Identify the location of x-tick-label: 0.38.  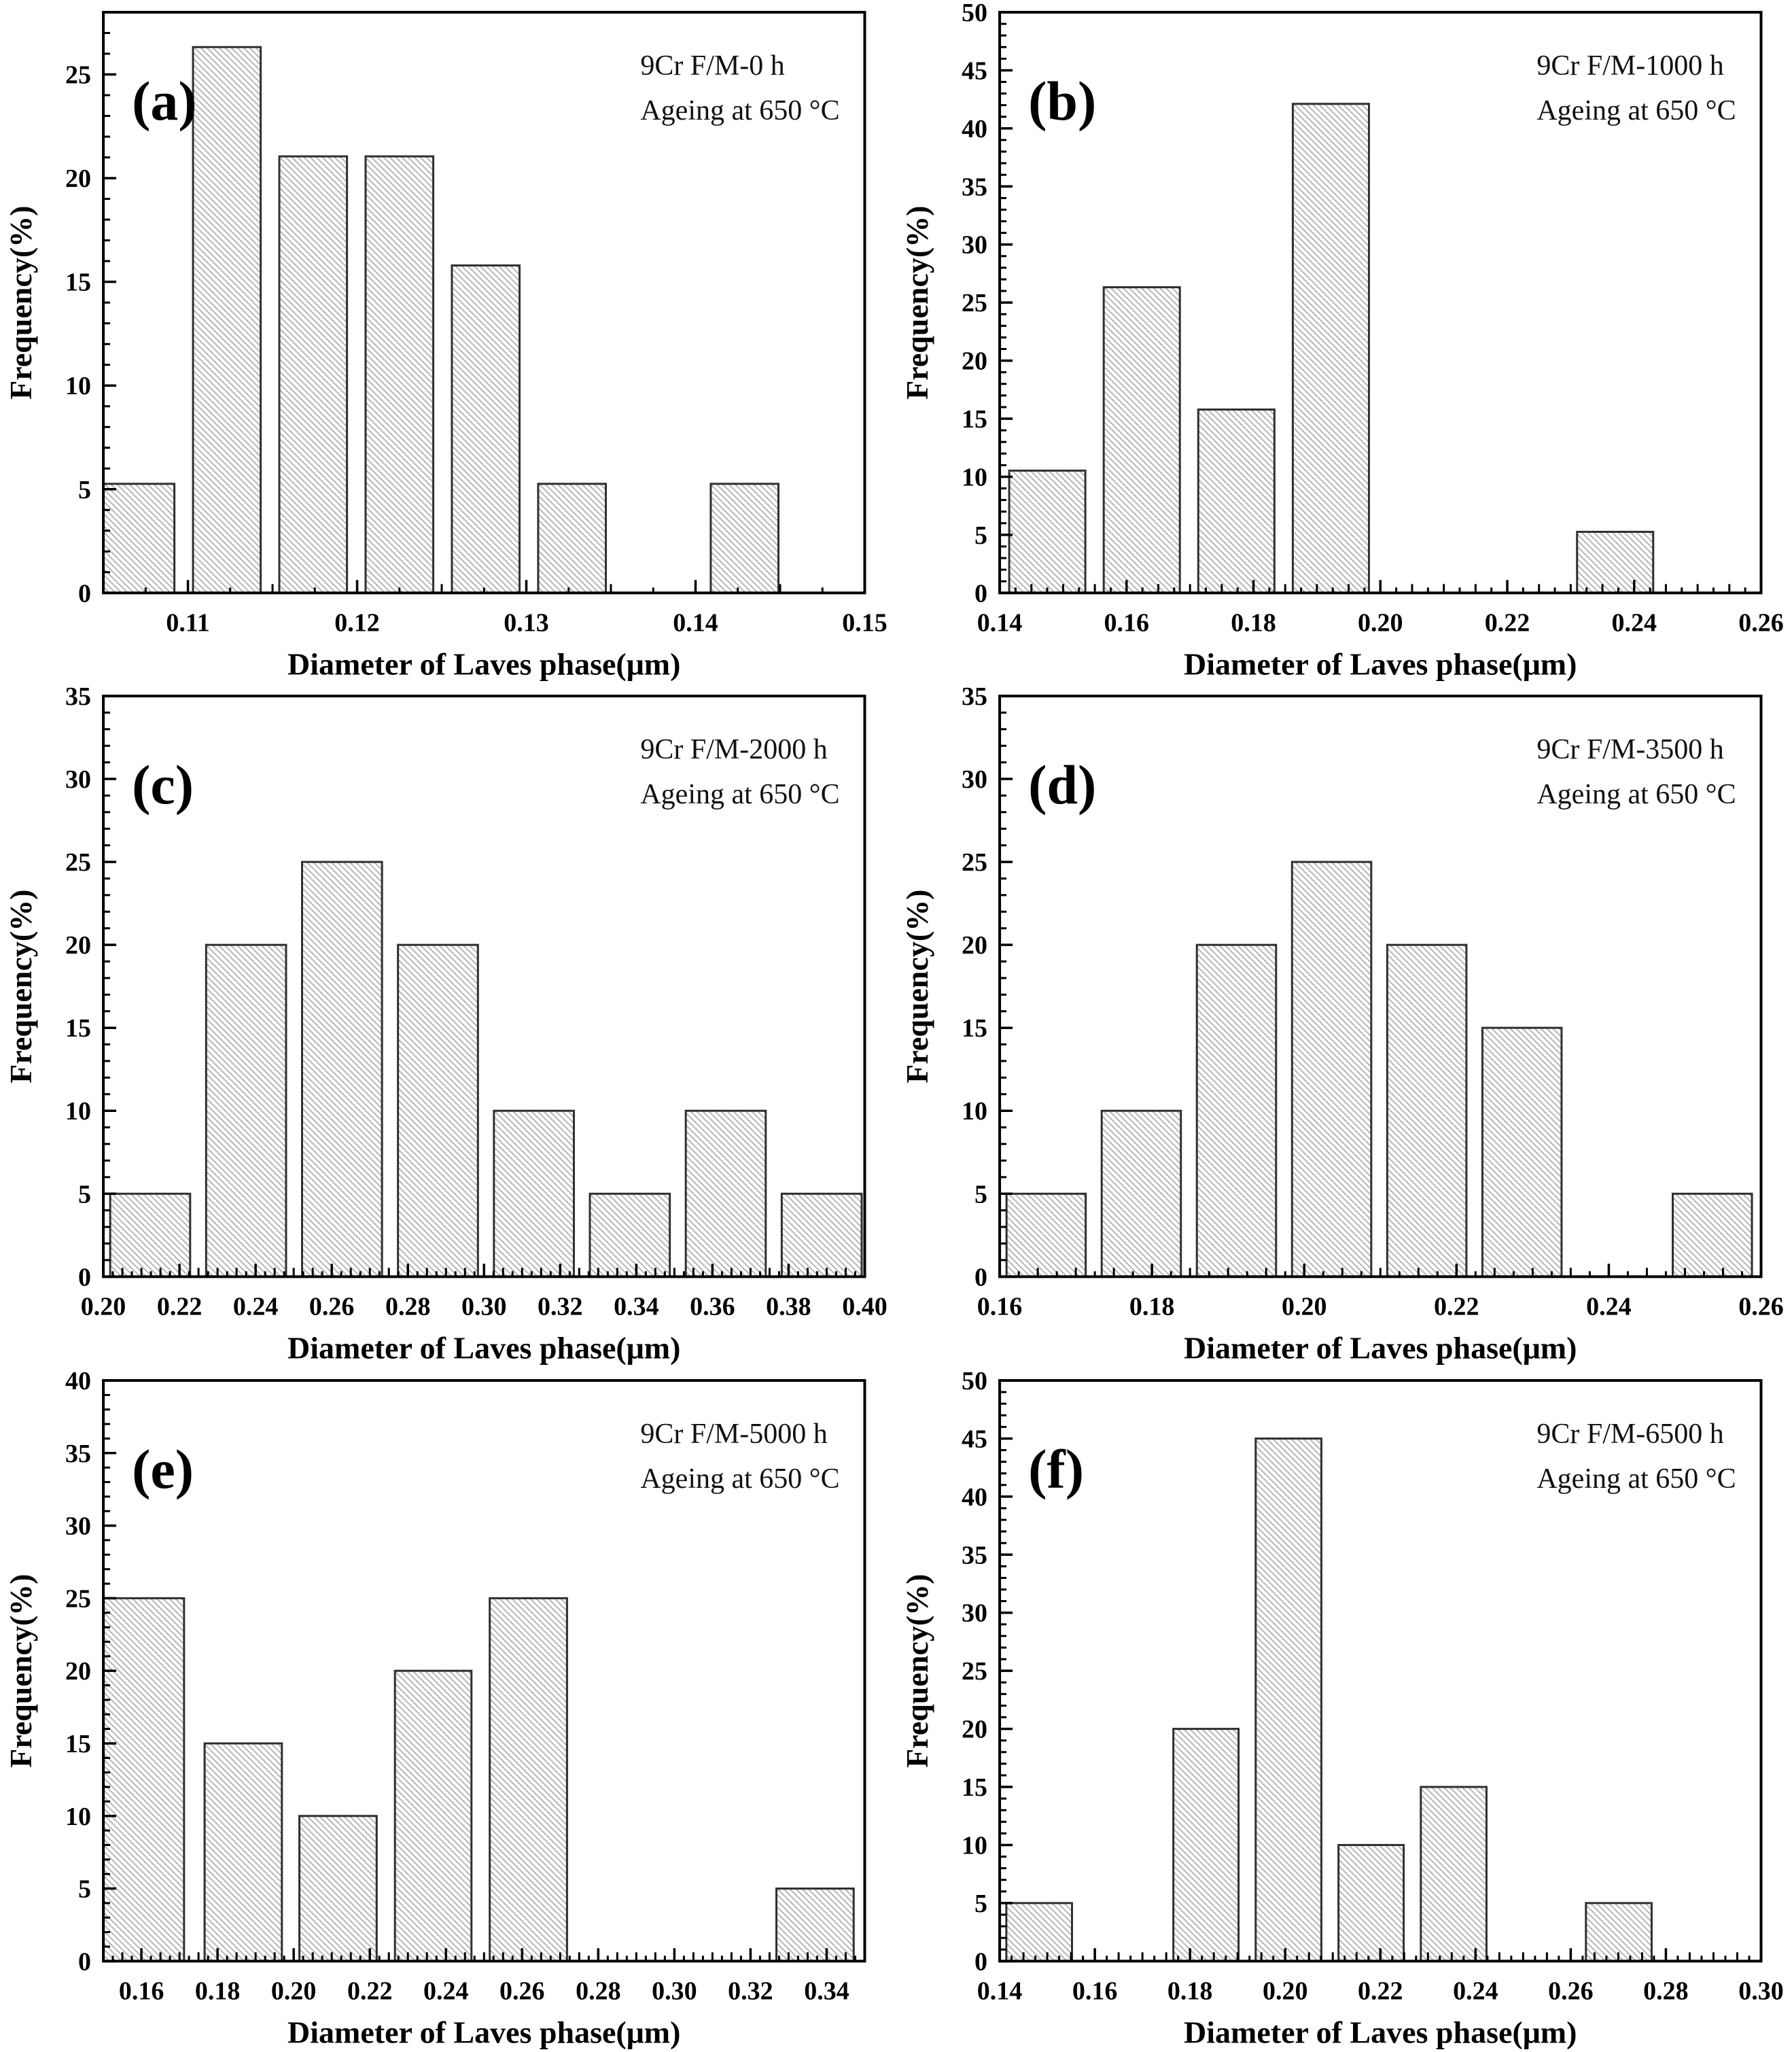
(789, 1307).